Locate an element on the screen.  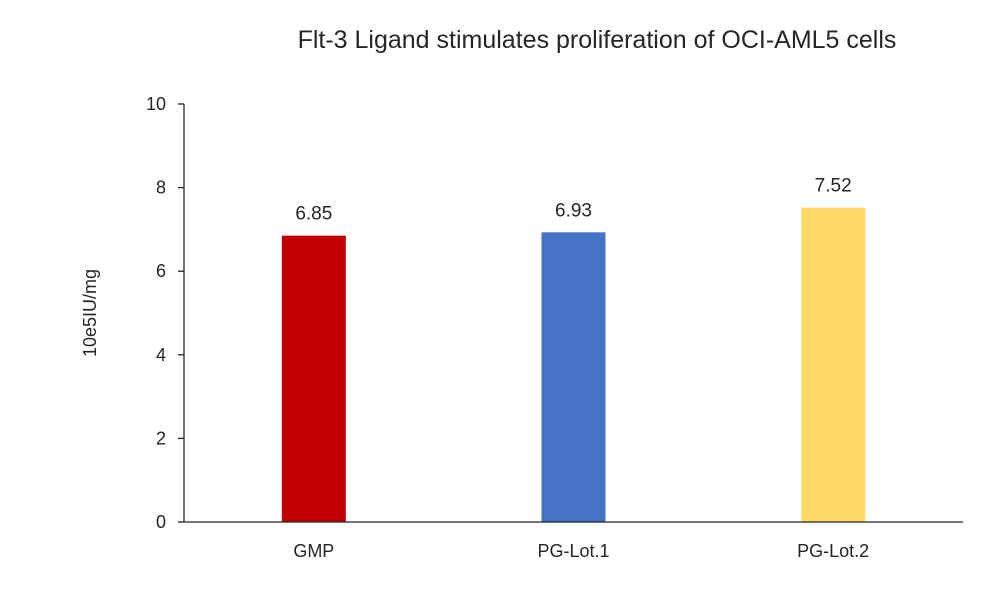
data-labels: 6.85 6.93 7.52 is located at coordinates (573, 200).